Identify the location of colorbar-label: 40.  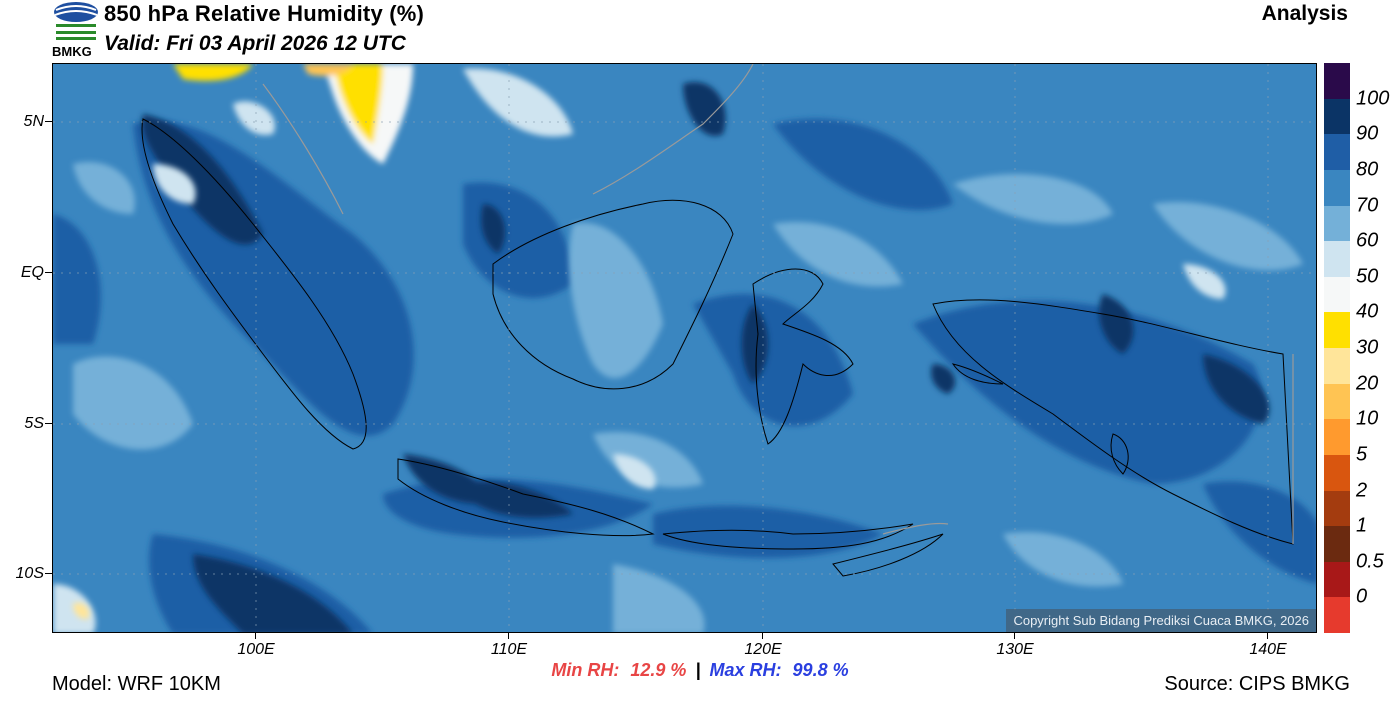
(1367, 311).